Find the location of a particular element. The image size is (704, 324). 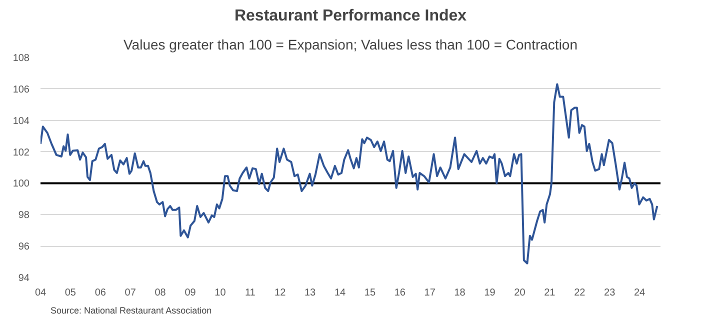

x-tick-label: 11 is located at coordinates (250, 293).